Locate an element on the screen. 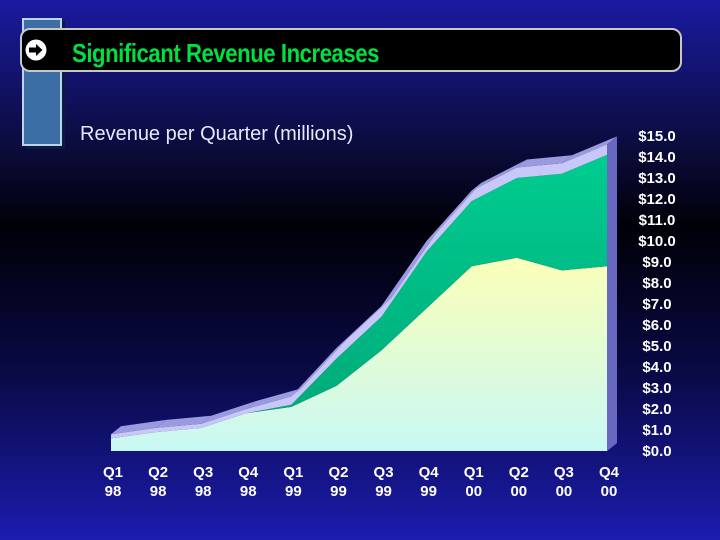 Image resolution: width=720 pixels, height=540 pixels. title-bar is located at coordinates (351, 50).